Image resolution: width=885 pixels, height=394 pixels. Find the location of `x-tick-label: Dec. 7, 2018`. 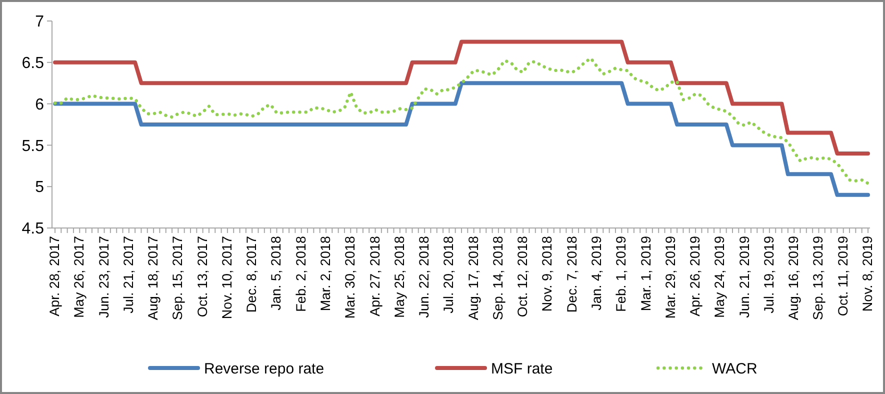

x-tick-label: Dec. 7, 2018 is located at coordinates (572, 274).